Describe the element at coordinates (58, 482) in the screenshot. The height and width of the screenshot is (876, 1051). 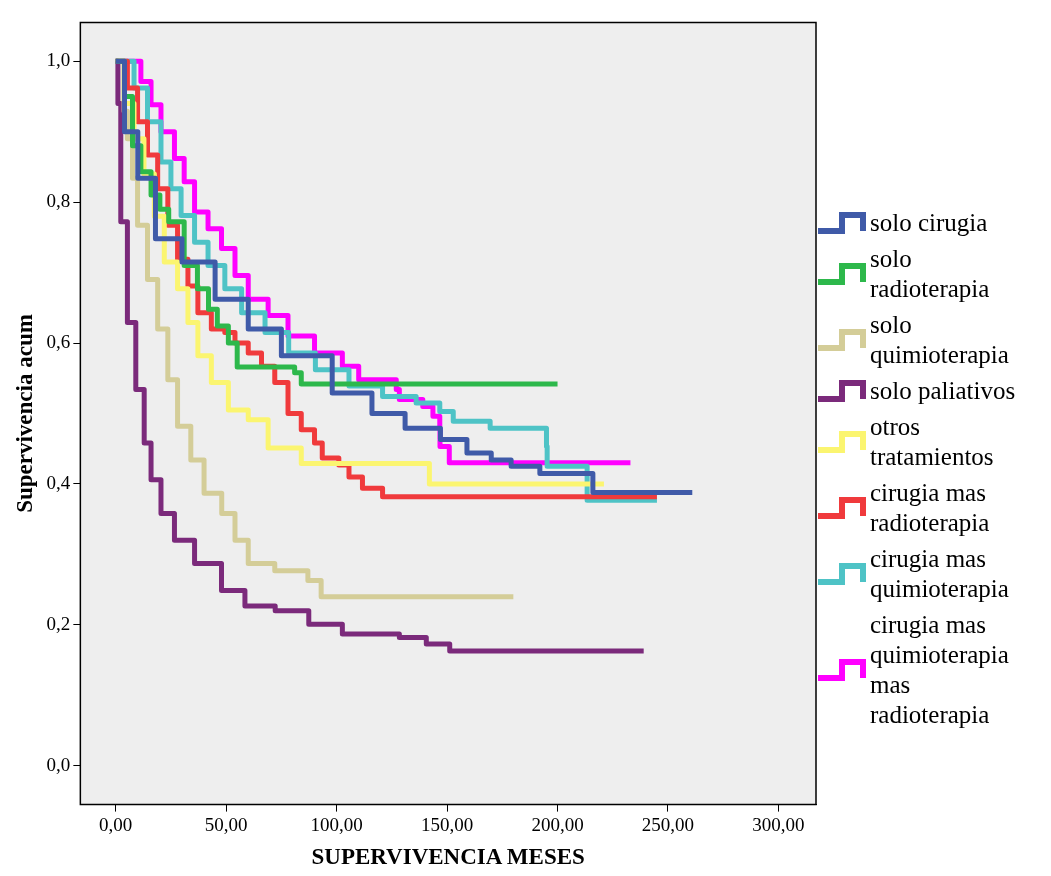
I see `y-tick-label: 0,4` at that location.